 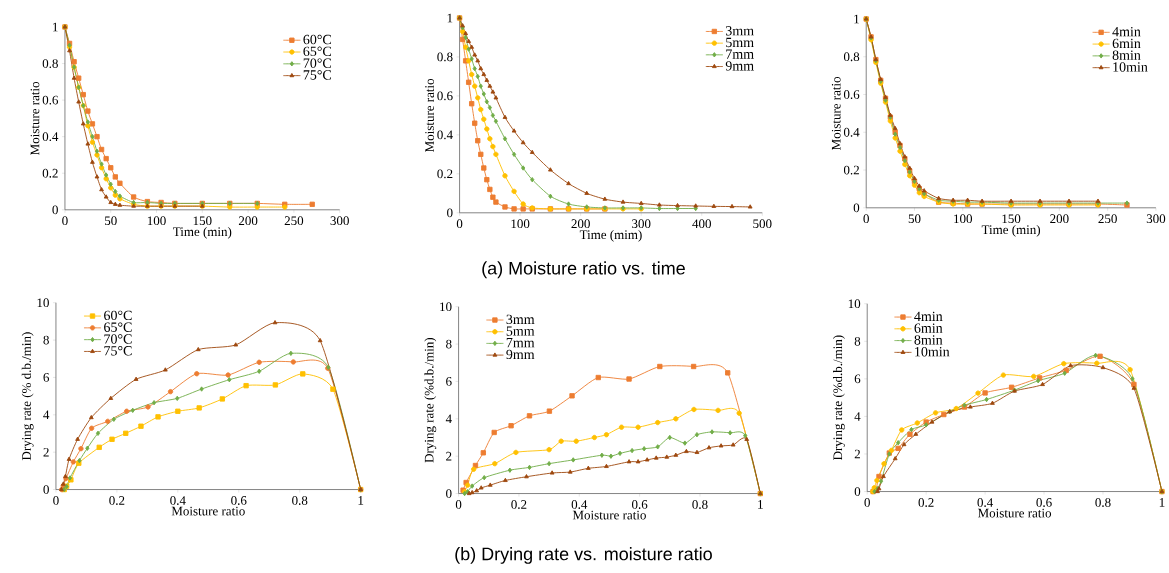 I want to click on text: (a) Moisture ratio vs. time, so click(x=583, y=269).